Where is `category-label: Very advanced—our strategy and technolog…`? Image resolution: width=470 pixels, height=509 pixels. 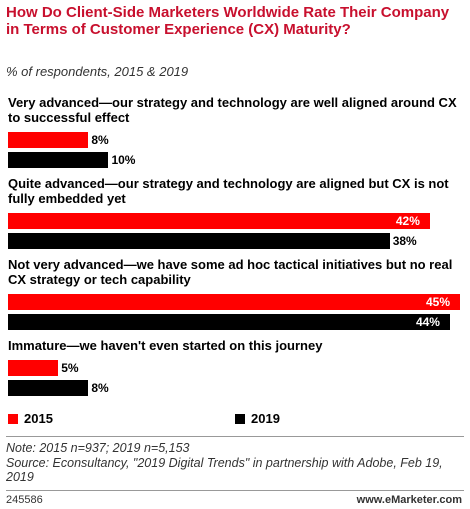
category-label: Very advanced—our strategy and technolog… is located at coordinates (232, 110).